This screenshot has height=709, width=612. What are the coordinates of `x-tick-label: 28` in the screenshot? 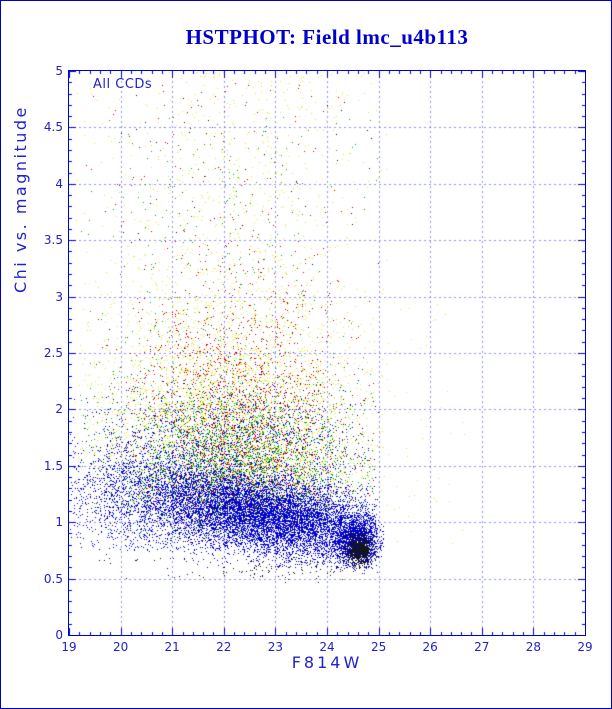 It's located at (533, 647).